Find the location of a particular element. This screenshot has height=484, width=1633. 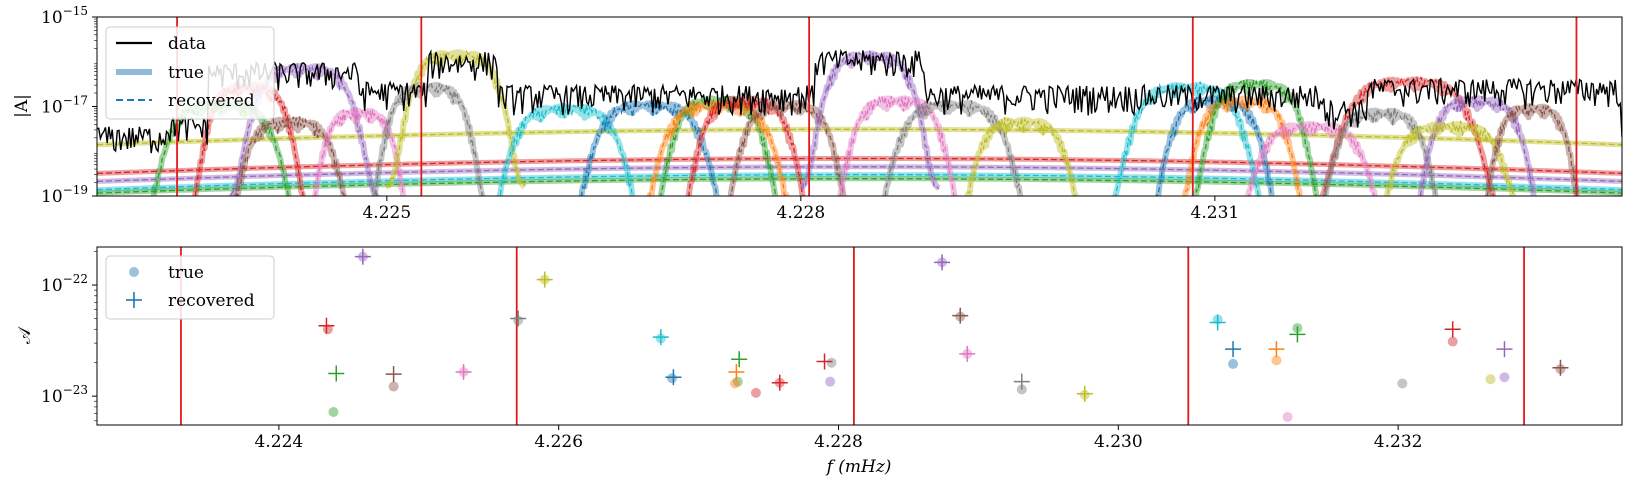

bottom-xlabel: f (mHz) is located at coordinates (858, 467).